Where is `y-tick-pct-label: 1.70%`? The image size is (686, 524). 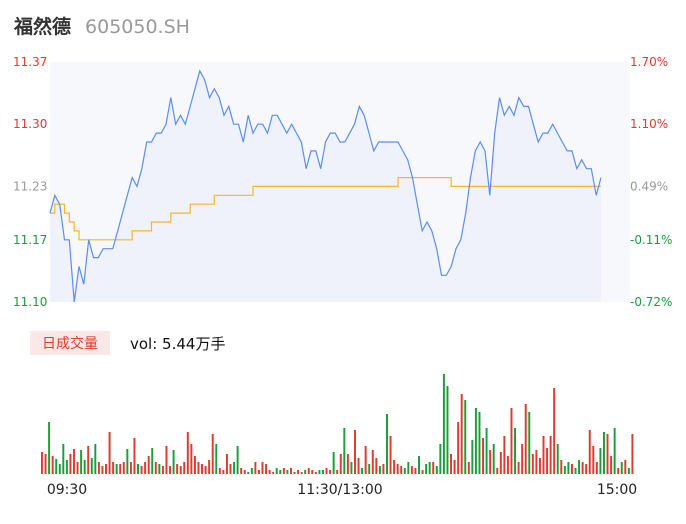
y-tick-pct-label: 1.70% is located at coordinates (649, 62).